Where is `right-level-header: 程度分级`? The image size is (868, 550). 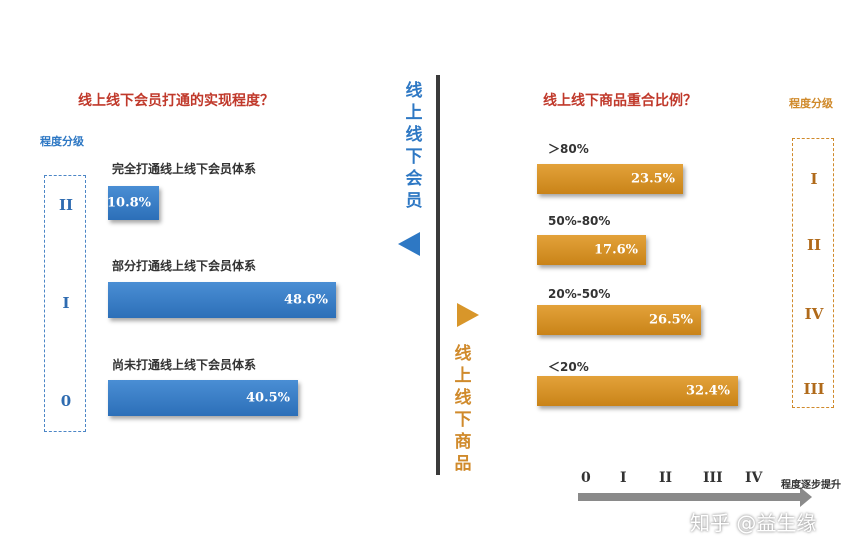
right-level-header: 程度分级 is located at coordinates (811, 103).